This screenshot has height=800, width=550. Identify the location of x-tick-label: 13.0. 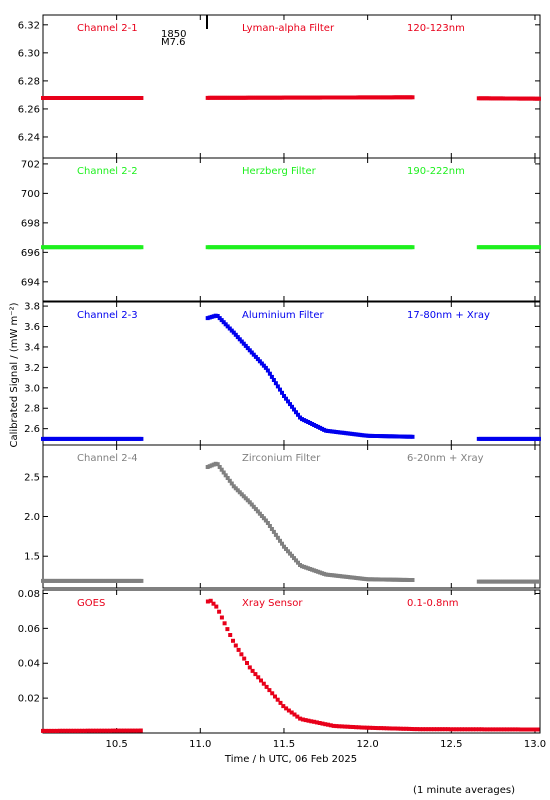
(535, 744).